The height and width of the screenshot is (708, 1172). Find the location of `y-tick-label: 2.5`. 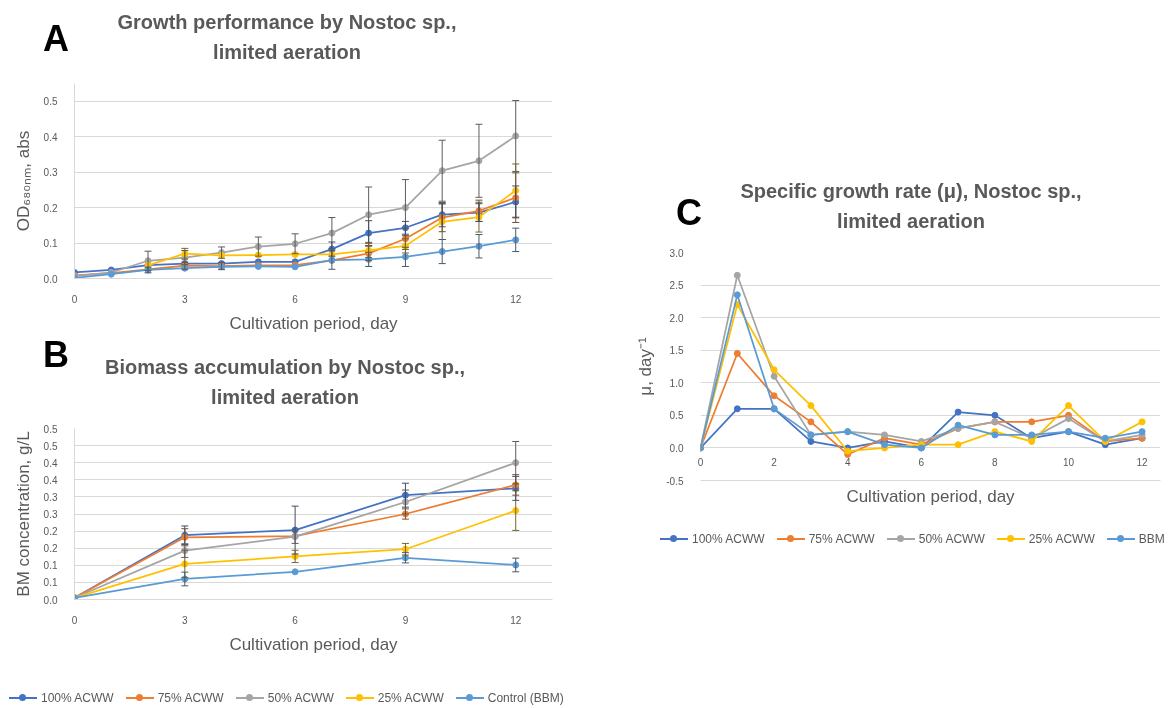

y-tick-label: 2.5 is located at coordinates (676, 286).